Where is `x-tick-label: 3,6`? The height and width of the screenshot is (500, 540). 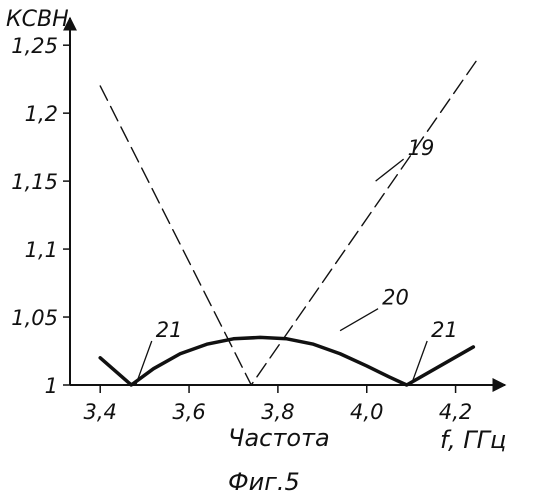
x-tick-label: 3,6 is located at coordinates (188, 412).